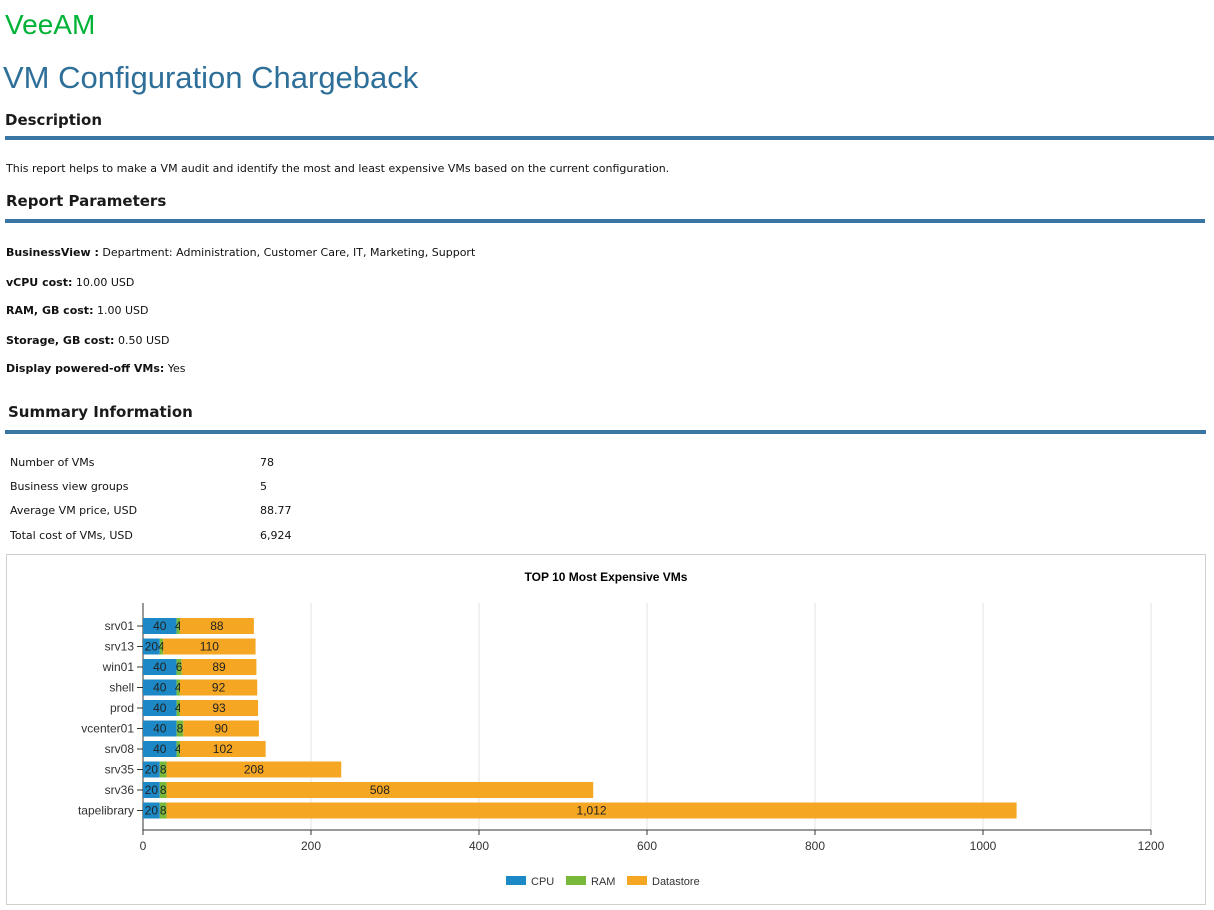 Image resolution: width=1214 pixels, height=910 pixels. Describe the element at coordinates (86, 201) in the screenshot. I see `report-parameters-heading: Report Parameters` at that location.